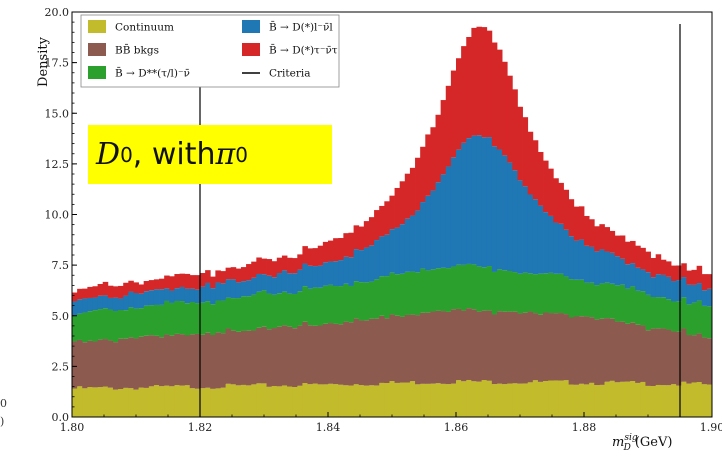 This screenshot has height=462, width=722. I want to click on legend-box, so click(210, 51).